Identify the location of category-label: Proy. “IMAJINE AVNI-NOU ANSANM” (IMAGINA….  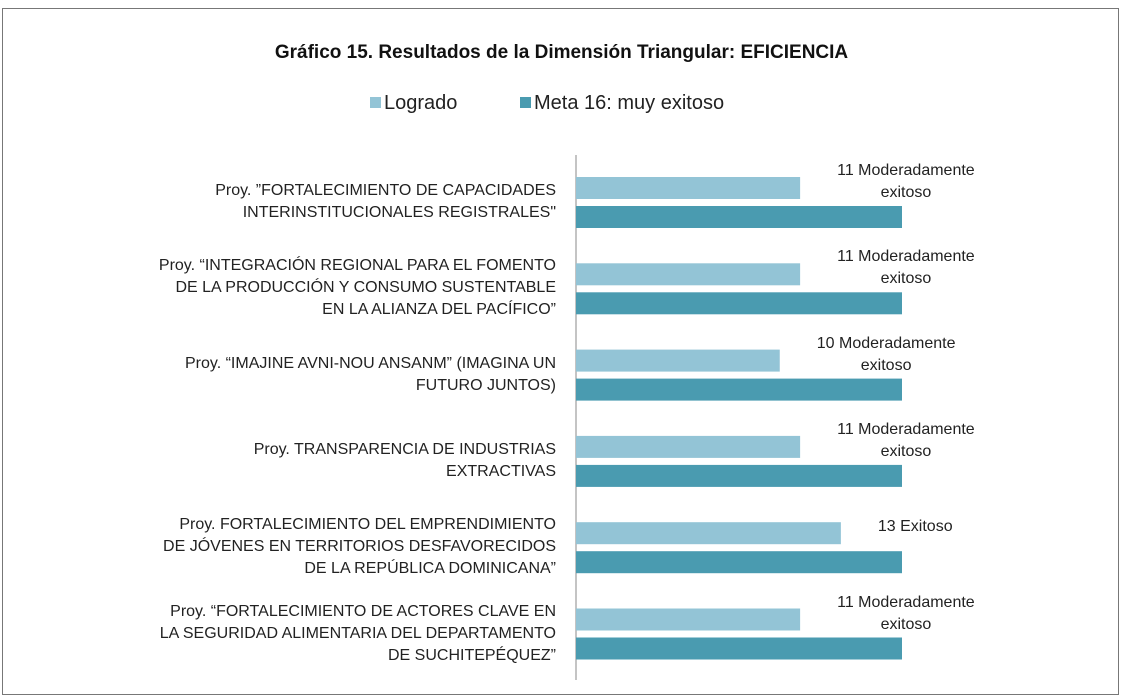
(370, 374).